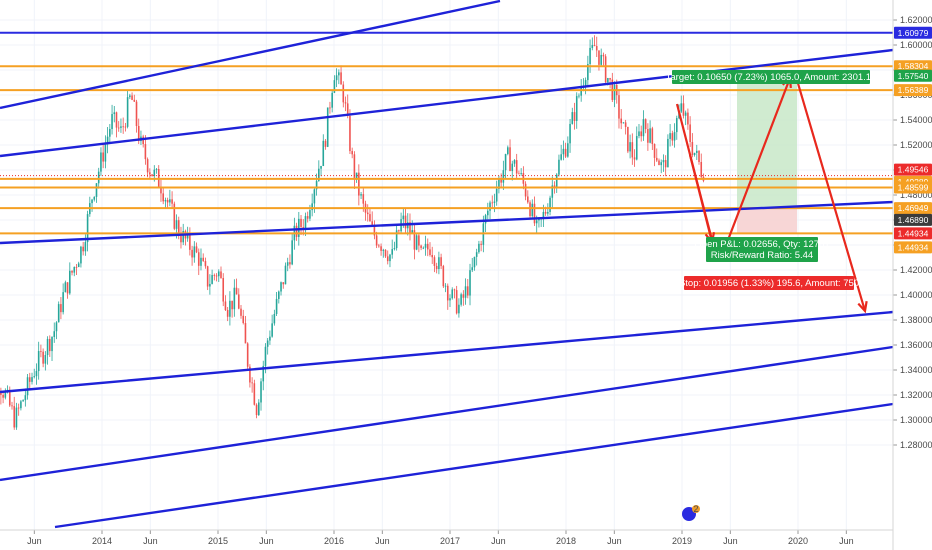  I want to click on price-tag-label: 1.58304, so click(913, 66).